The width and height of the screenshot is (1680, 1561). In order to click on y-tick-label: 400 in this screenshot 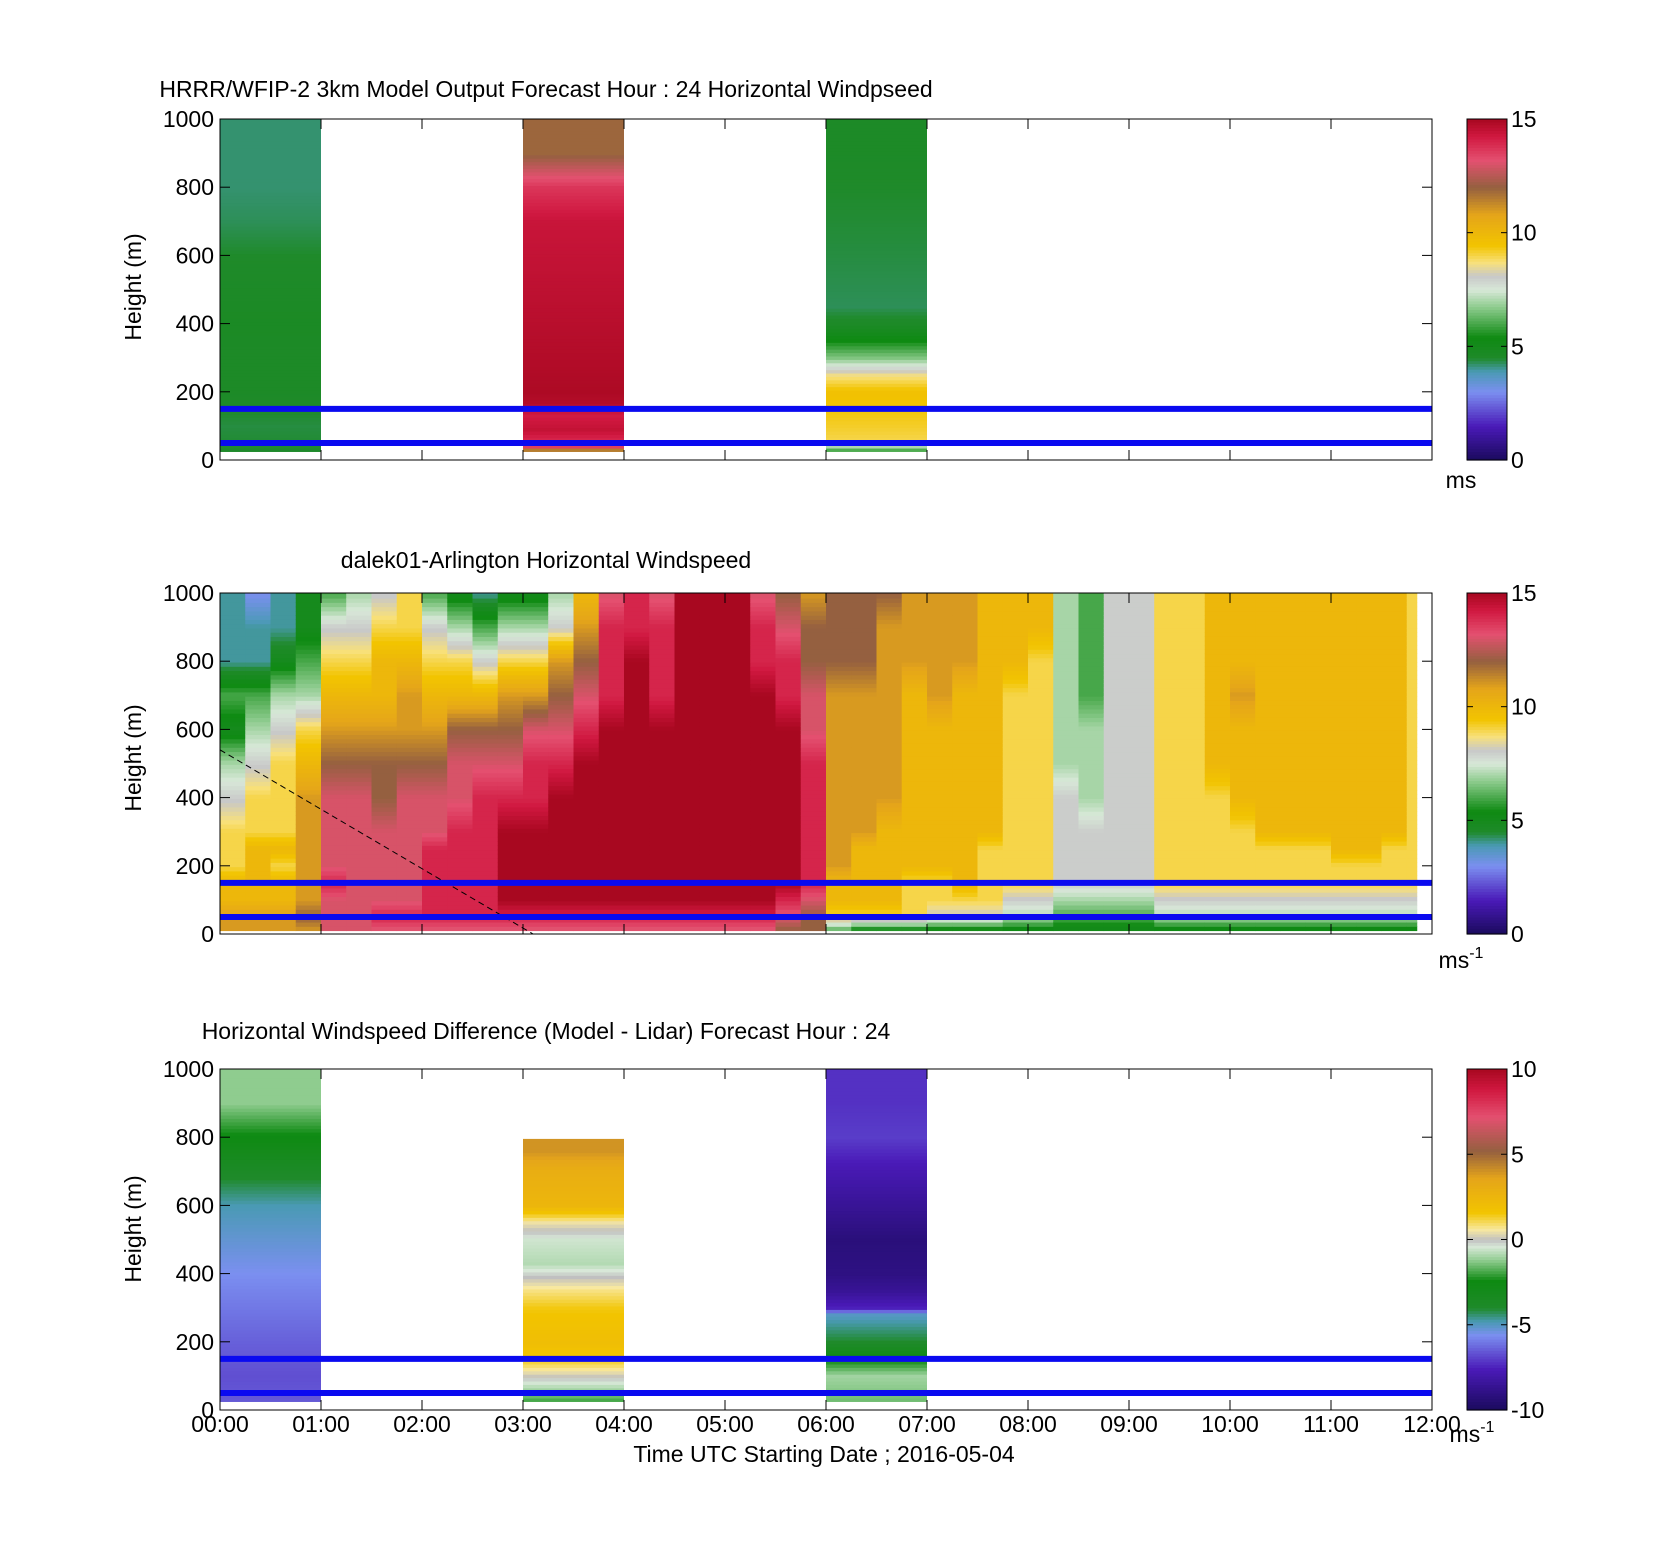, I will do `click(195, 1274)`.